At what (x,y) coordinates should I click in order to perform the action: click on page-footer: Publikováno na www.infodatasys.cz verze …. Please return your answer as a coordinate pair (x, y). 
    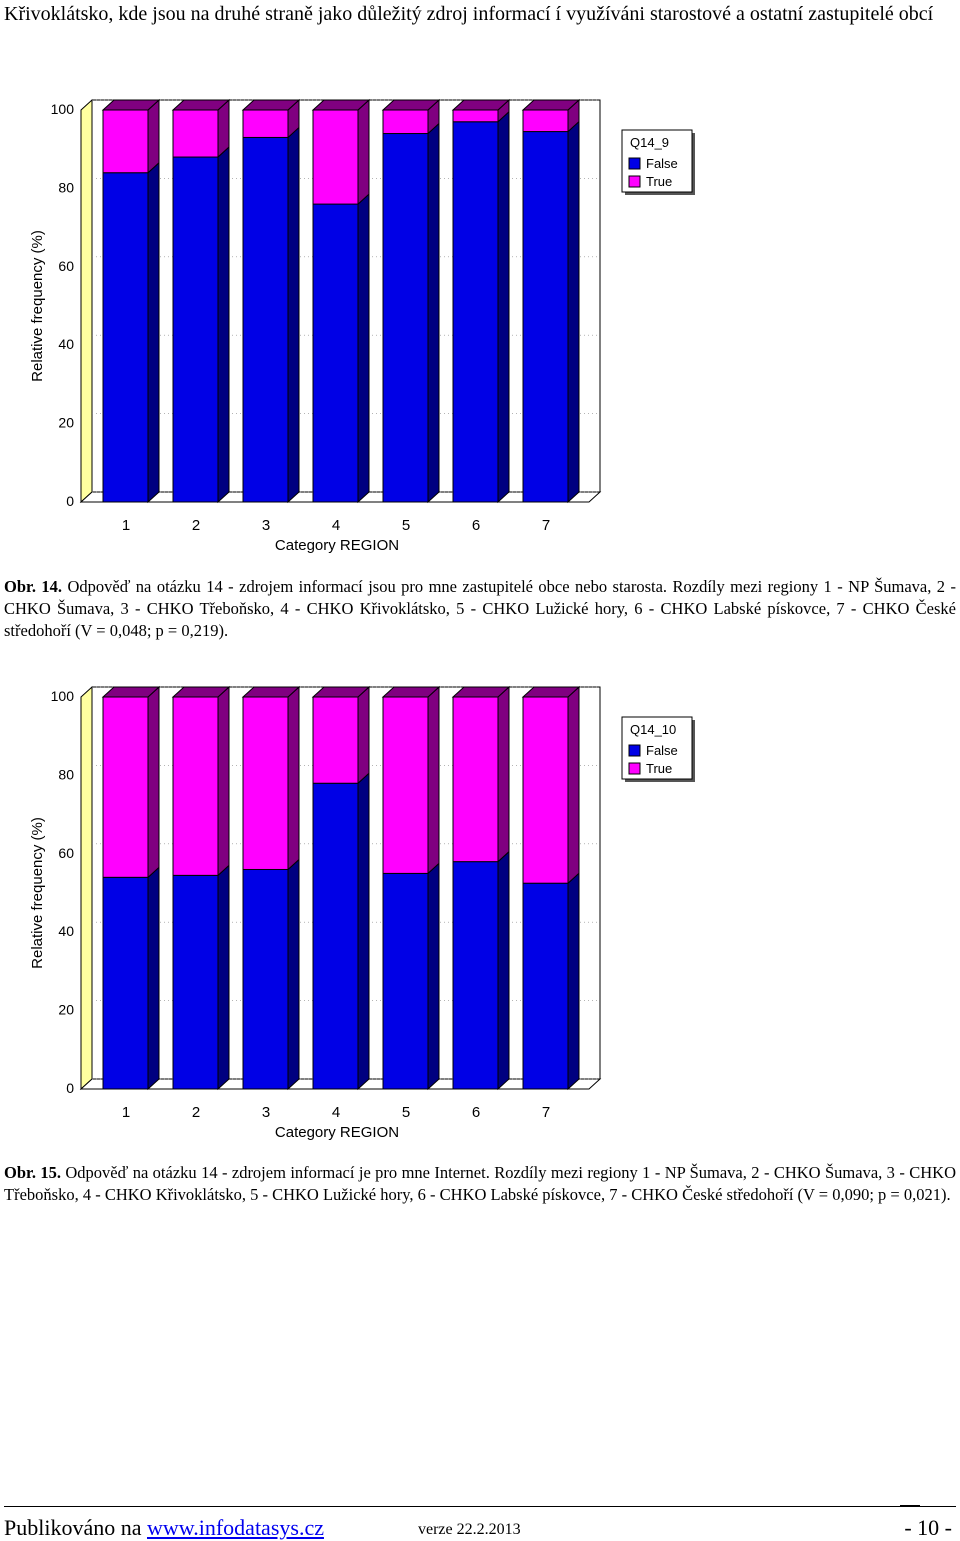
    Looking at the image, I should click on (480, 1523).